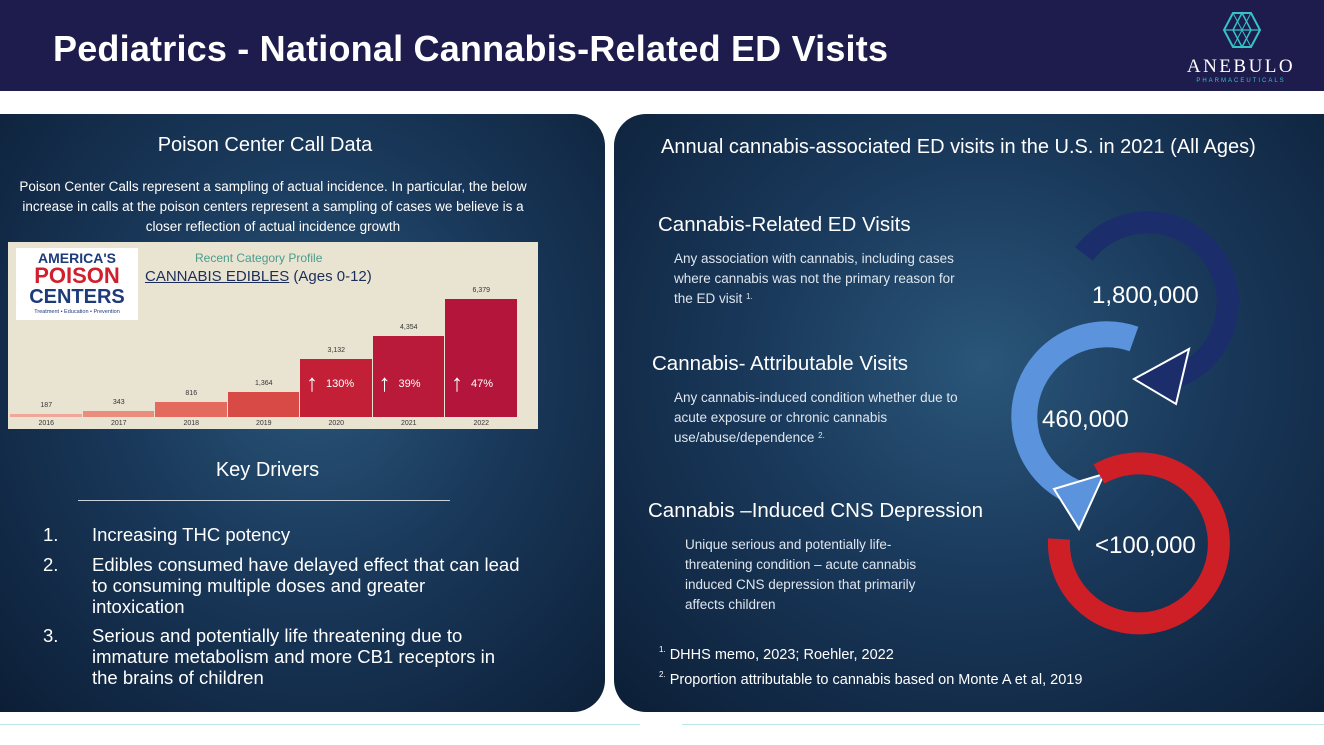  Describe the element at coordinates (779, 655) in the screenshot. I see `footnote-text: DHHS memo, 2023; Roehler, 2022` at that location.